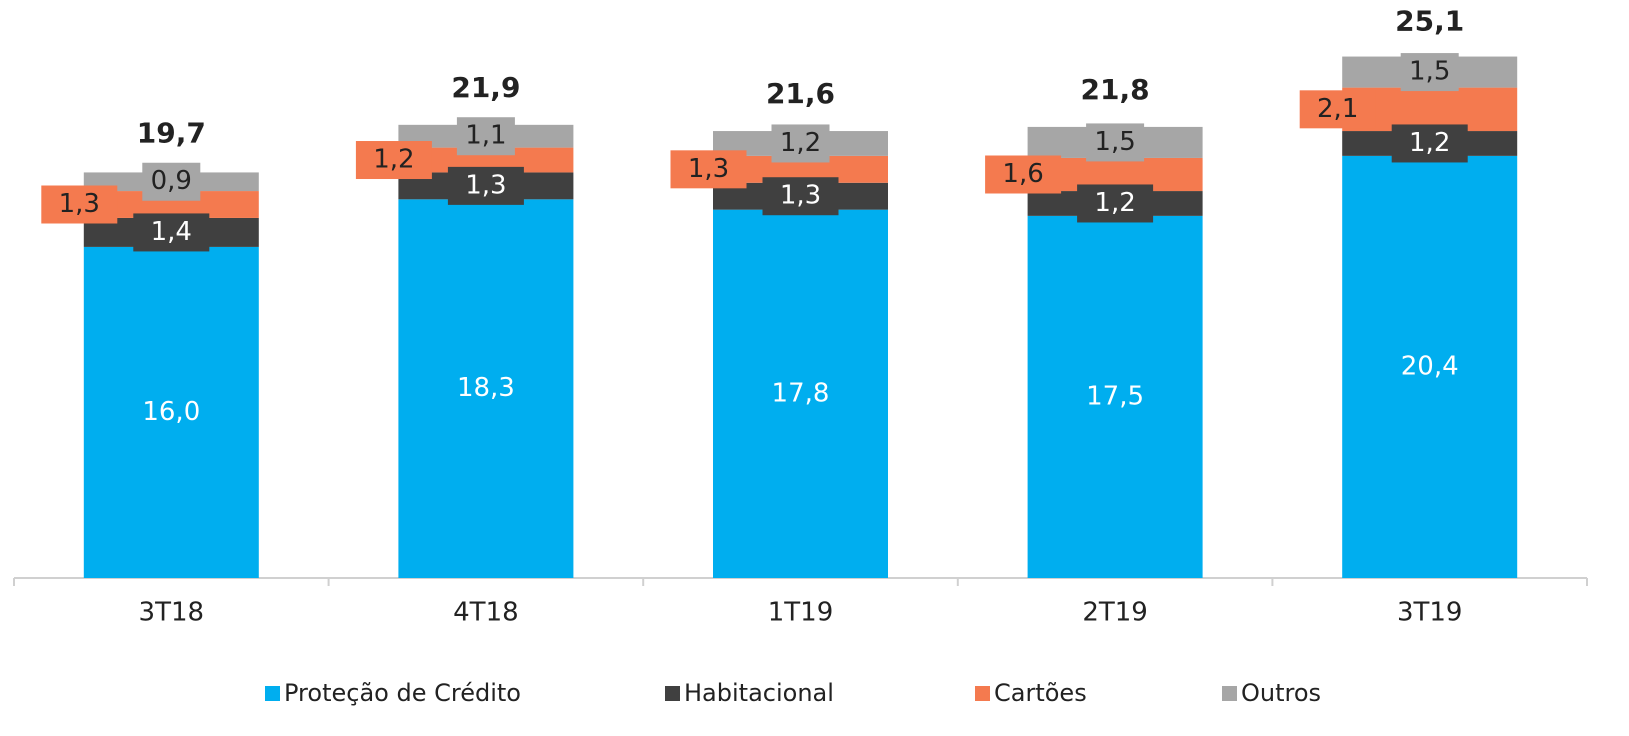 The width and height of the screenshot is (1629, 736). I want to click on data-label: 1,1, so click(485, 136).